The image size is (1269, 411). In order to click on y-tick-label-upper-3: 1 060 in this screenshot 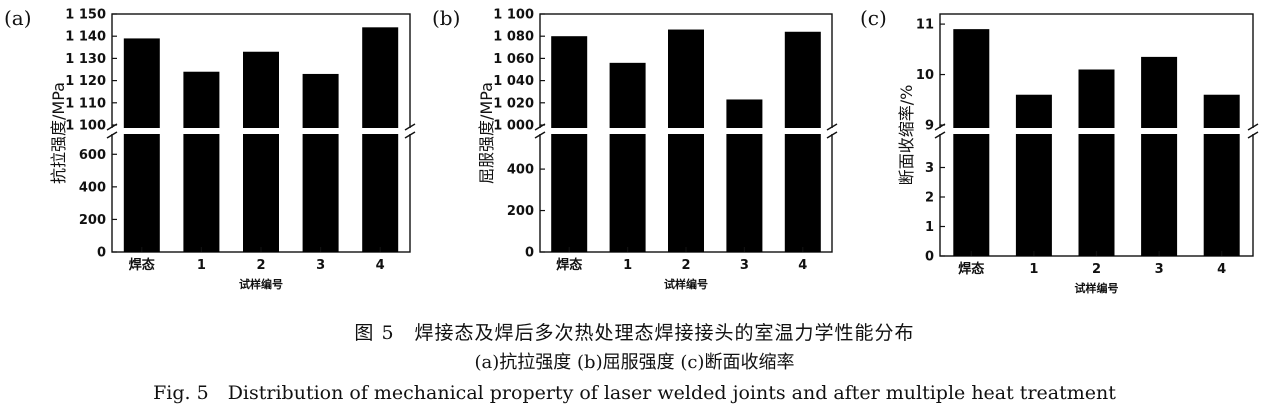, I will do `click(513, 59)`.